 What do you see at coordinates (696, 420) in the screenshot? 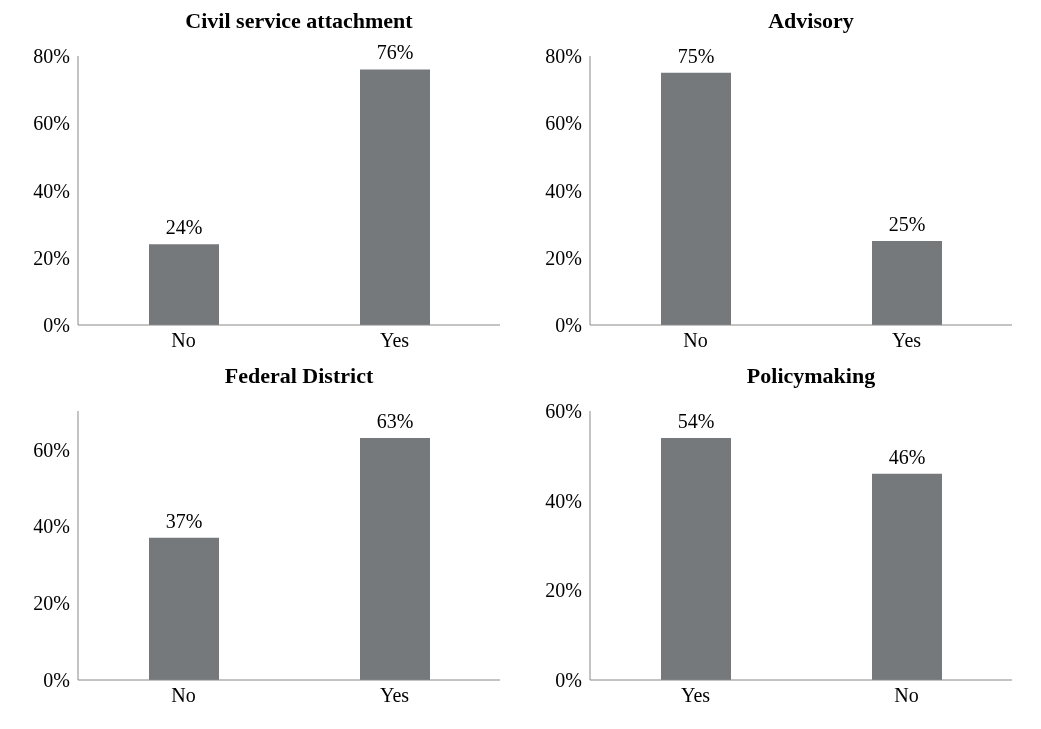
I see `data-label: 54%` at bounding box center [696, 420].